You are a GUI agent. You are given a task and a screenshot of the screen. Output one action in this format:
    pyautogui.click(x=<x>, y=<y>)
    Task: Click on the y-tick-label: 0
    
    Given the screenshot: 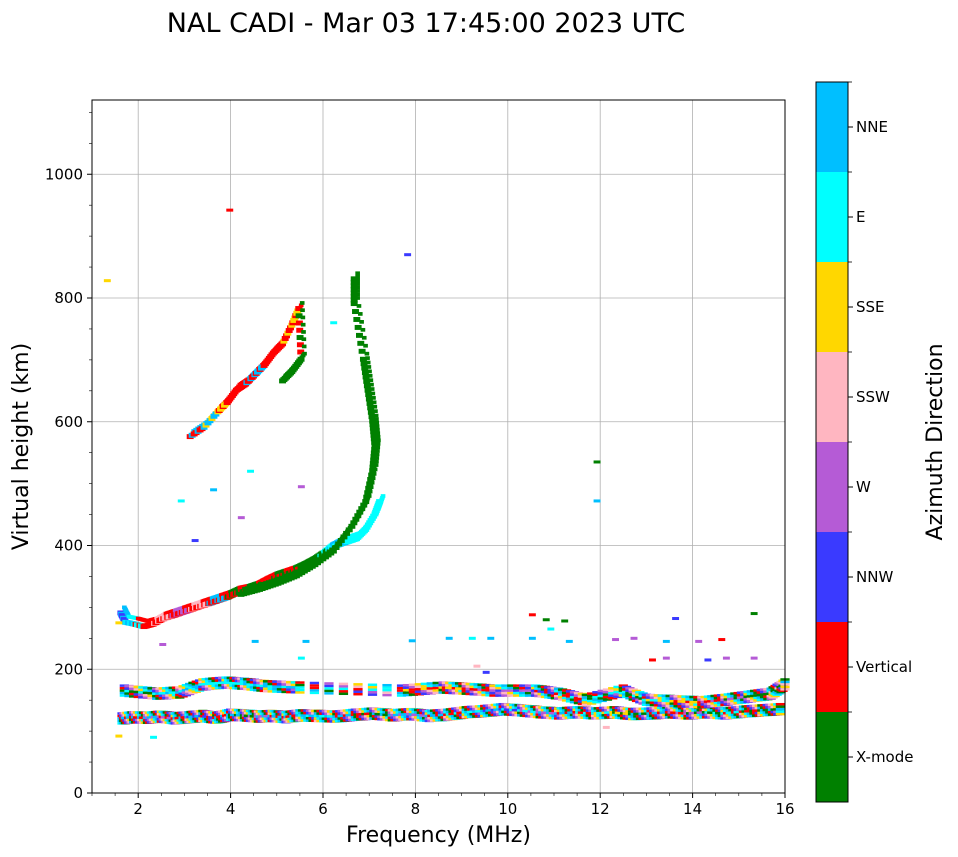 What is the action you would take?
    pyautogui.click(x=78, y=793)
    